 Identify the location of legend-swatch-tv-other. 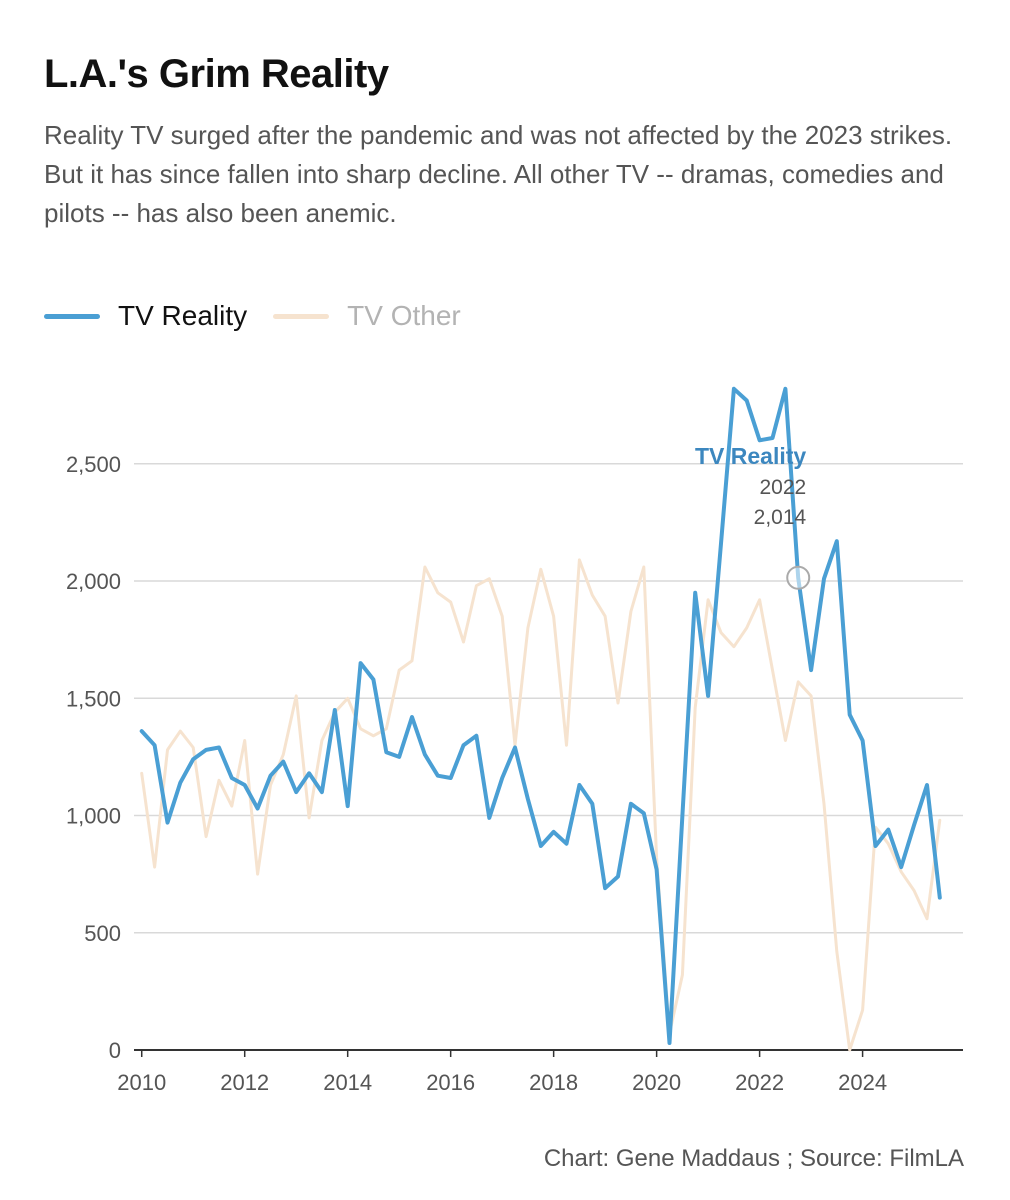
(301, 316).